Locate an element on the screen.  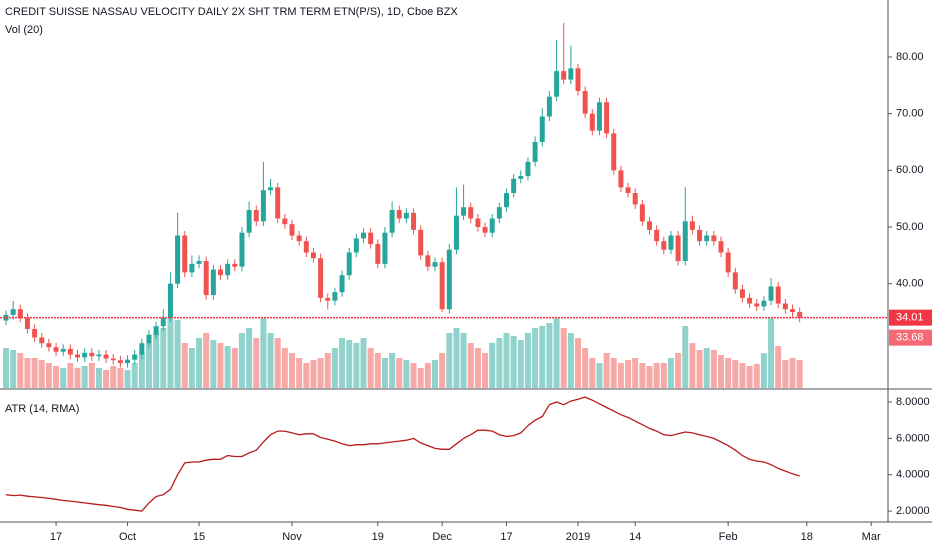
x-tick-label: 2019 is located at coordinates (578, 537).